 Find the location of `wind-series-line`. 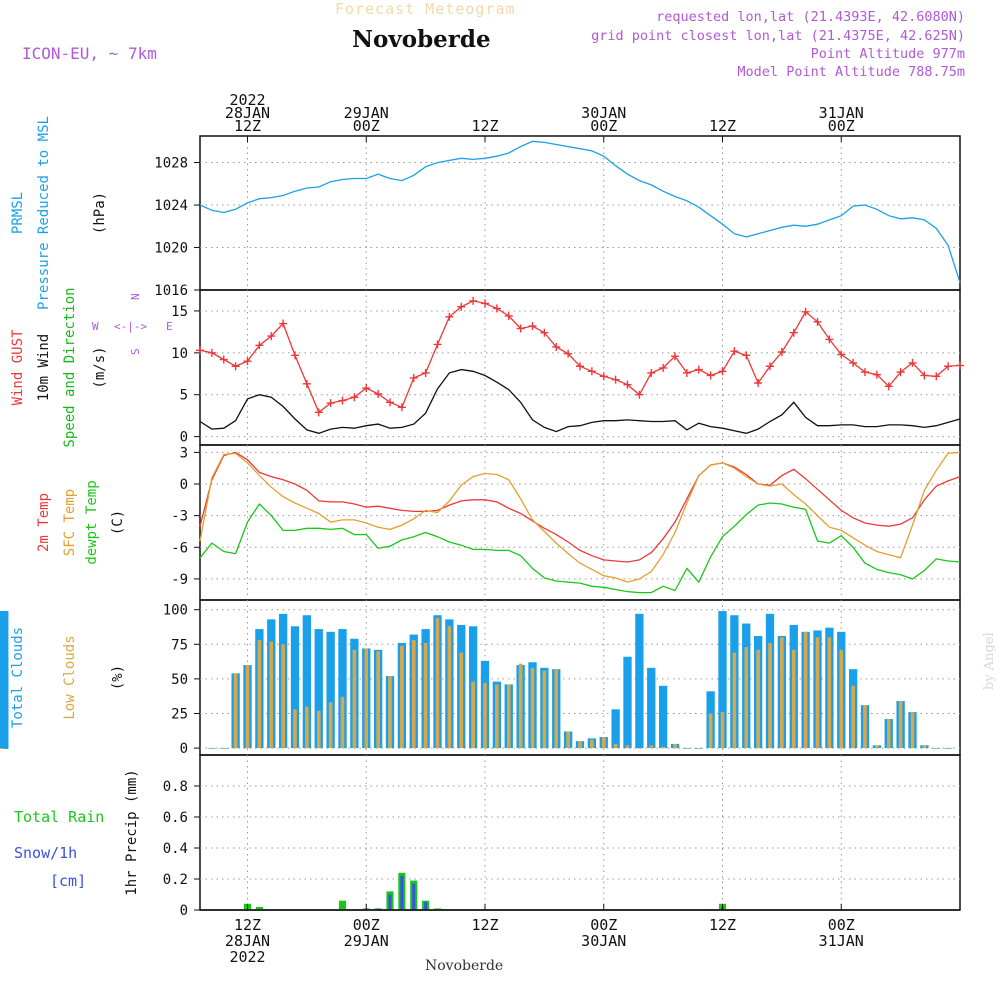

wind-series-line is located at coordinates (580, 401).